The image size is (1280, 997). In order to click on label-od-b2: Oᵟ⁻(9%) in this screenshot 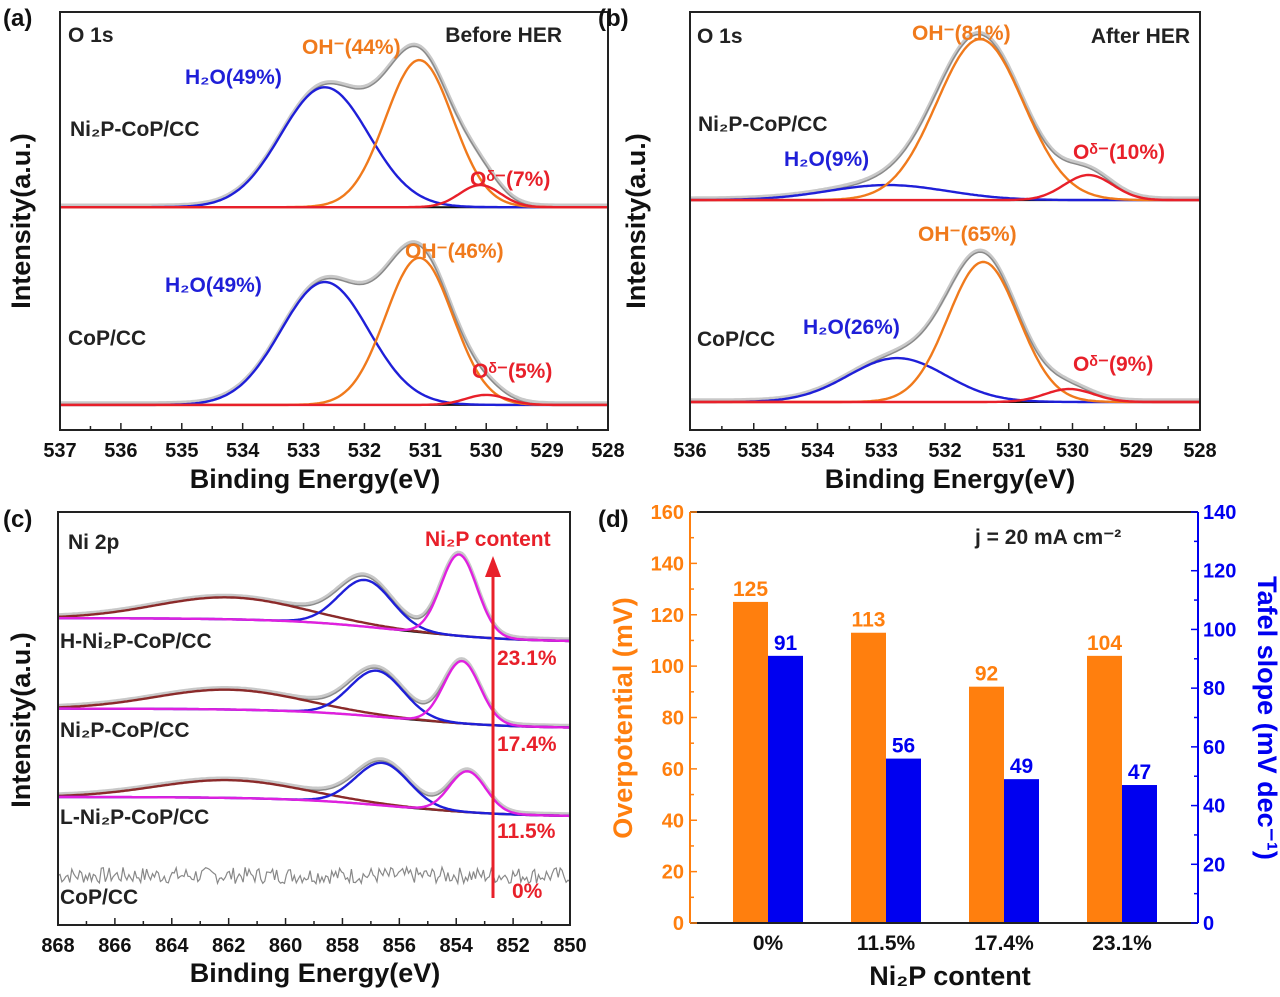, I will do `click(1113, 364)`.